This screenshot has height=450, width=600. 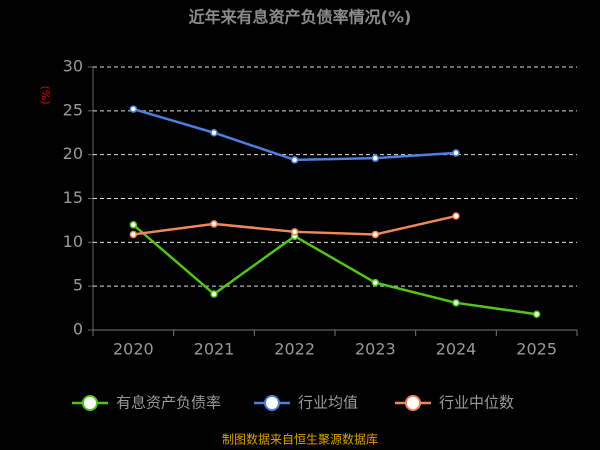 What do you see at coordinates (73, 153) in the screenshot?
I see `y-tick-label: 20` at bounding box center [73, 153].